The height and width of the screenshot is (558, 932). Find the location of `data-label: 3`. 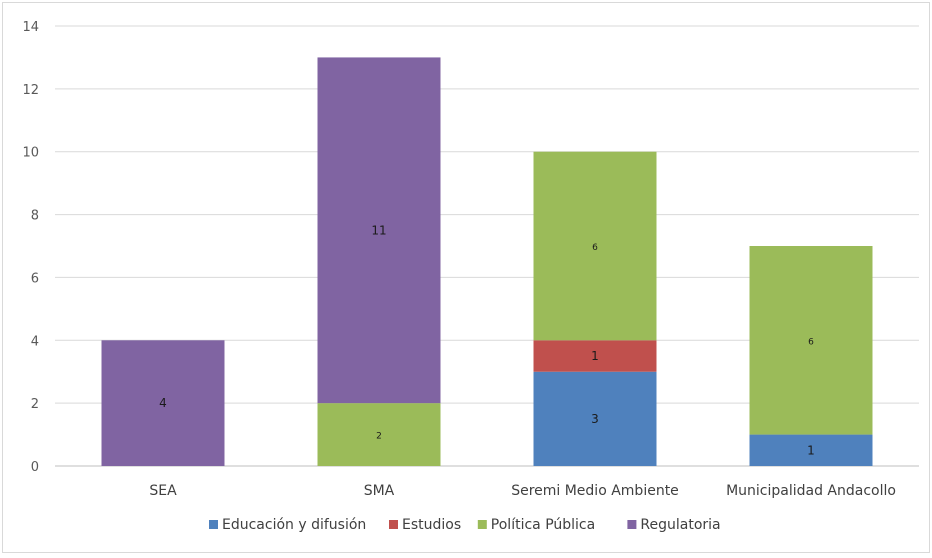

data-label: 3 is located at coordinates (595, 419).